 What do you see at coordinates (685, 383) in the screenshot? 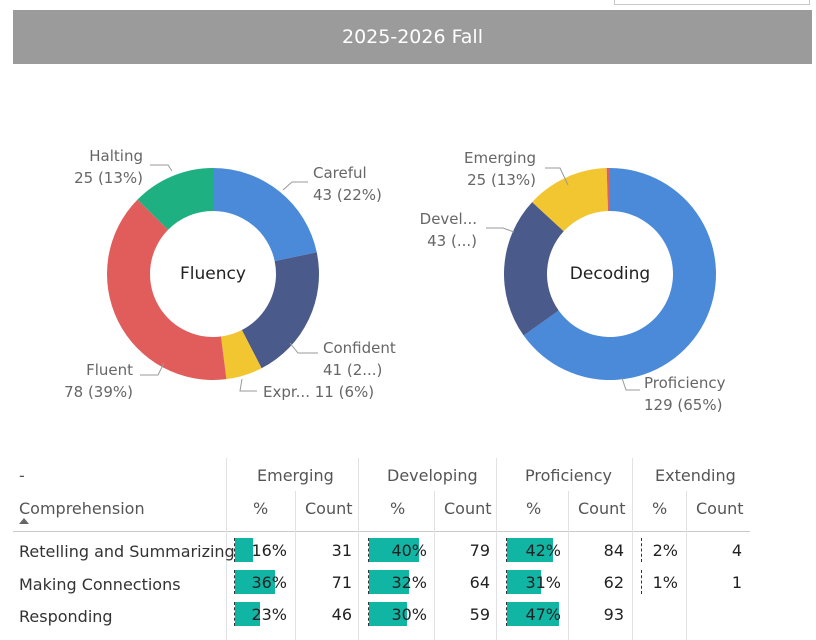
I see `label-proficiency: Proficiency` at bounding box center [685, 383].